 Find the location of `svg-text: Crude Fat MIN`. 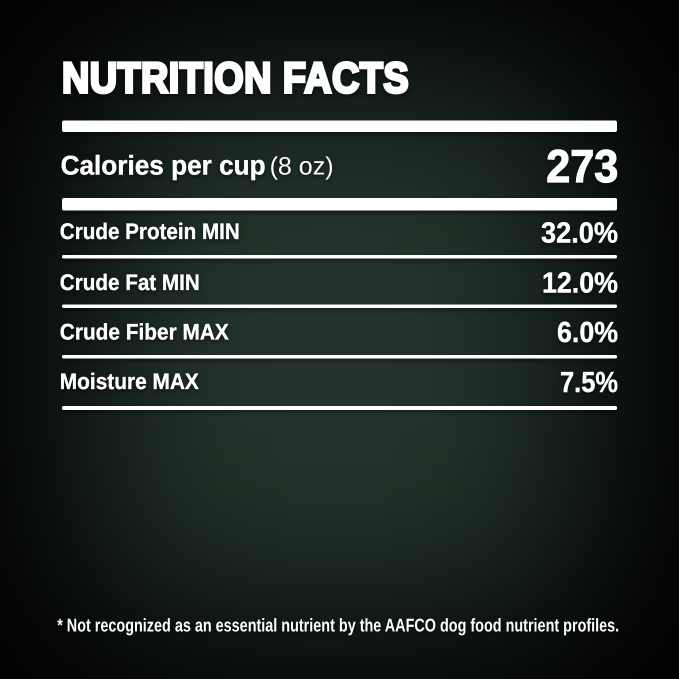

svg-text: Crude Fat MIN is located at coordinates (130, 282).